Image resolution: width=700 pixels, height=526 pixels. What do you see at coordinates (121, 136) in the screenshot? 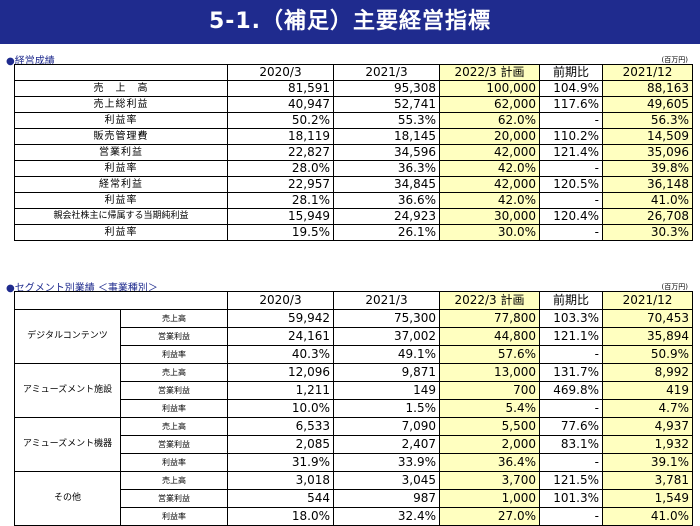
I see `row-label: 販売管理費` at bounding box center [121, 136].